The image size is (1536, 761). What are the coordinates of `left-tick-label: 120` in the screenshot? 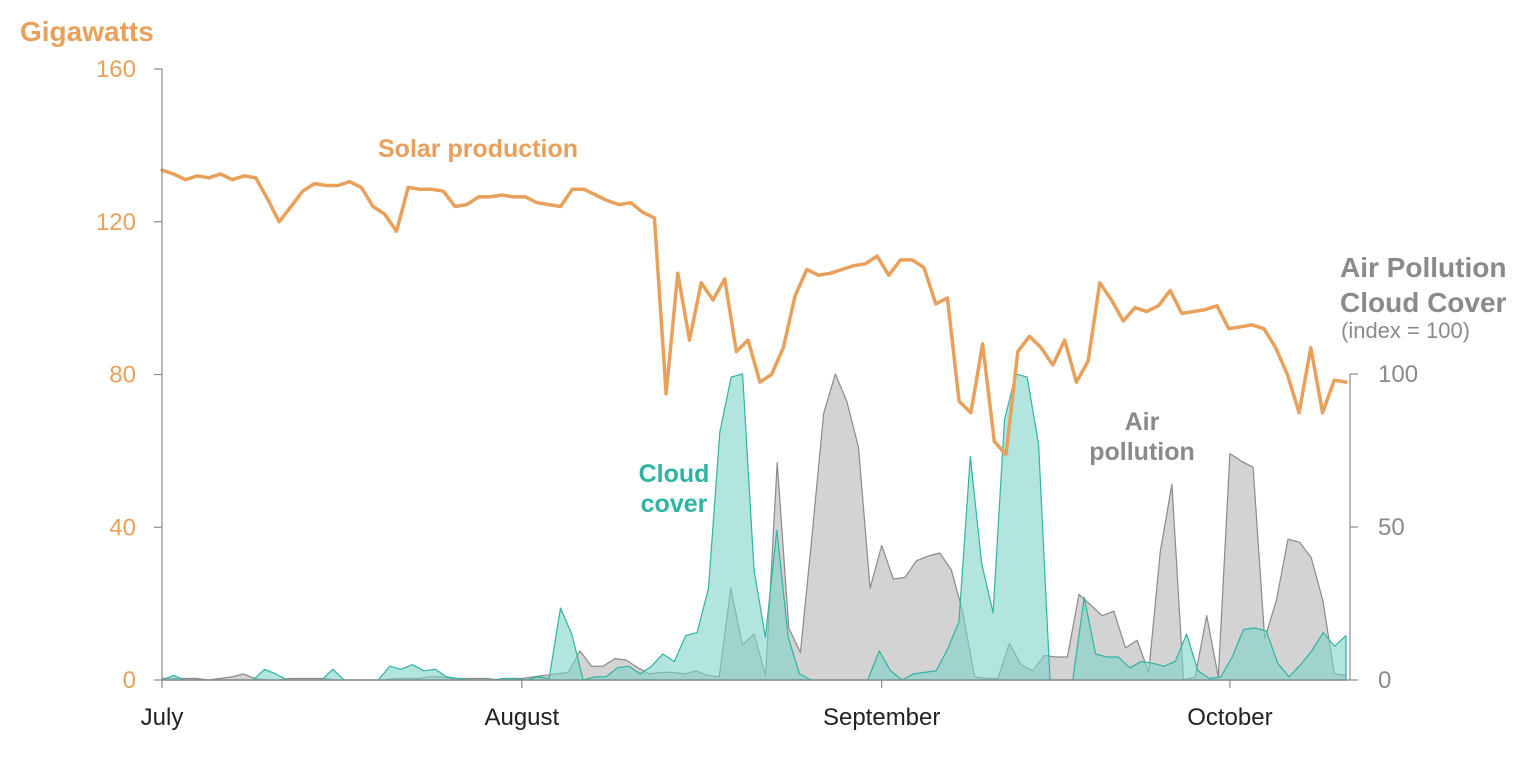 It's located at (116, 222).